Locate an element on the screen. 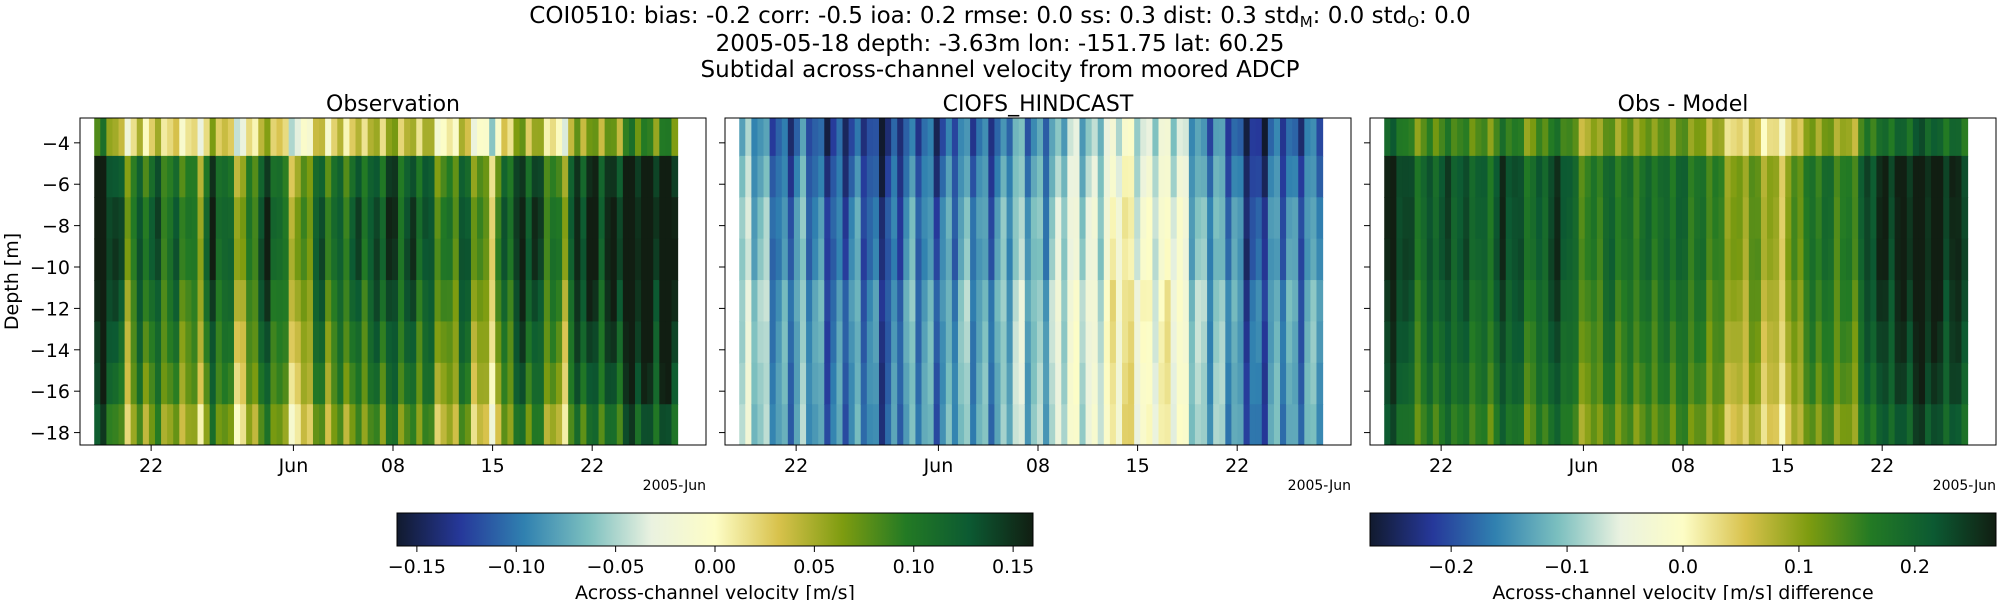 Image resolution: width=2000 pixels, height=600 pixels. x-tick-label: Jun is located at coordinates (938, 466).